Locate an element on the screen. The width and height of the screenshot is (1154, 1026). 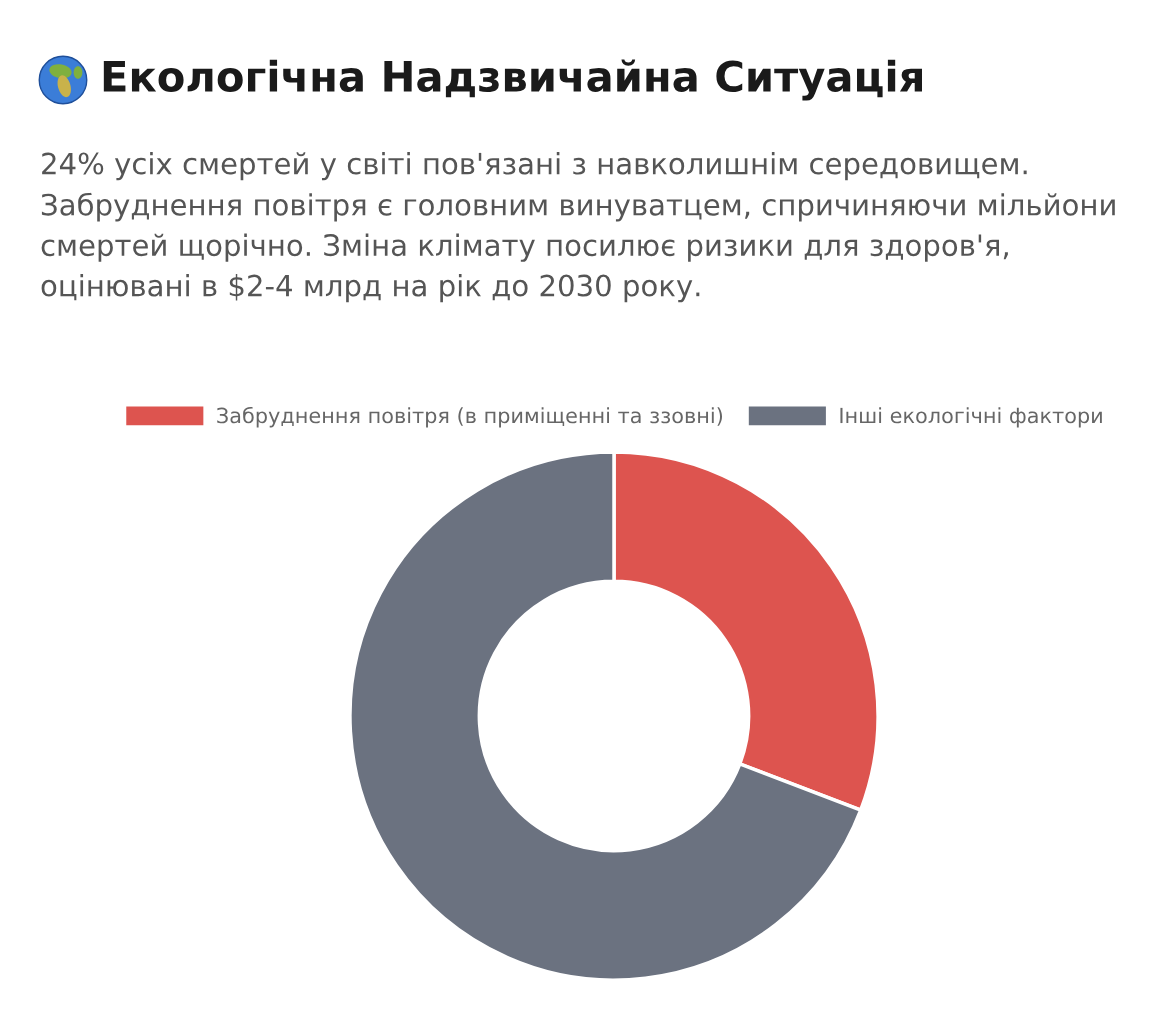
legend-label: Інші екологічні фактори is located at coordinates (971, 417).